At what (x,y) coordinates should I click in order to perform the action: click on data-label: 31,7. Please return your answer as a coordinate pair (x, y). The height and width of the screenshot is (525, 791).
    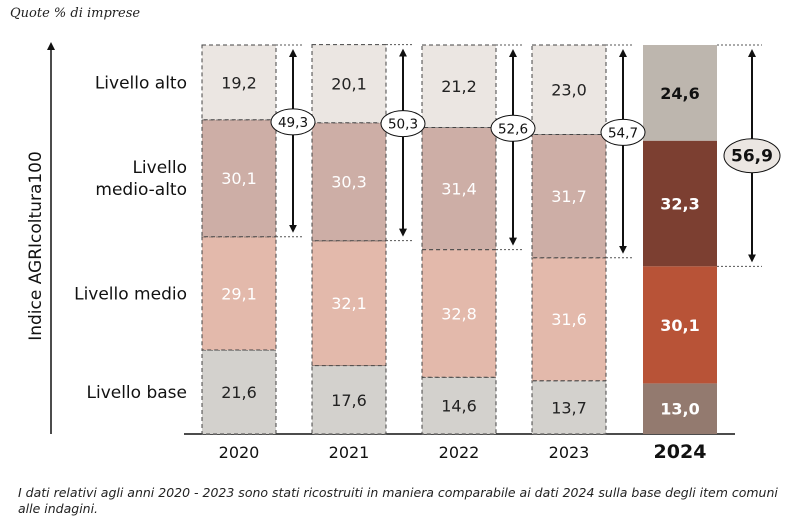
    Looking at the image, I should click on (569, 196).